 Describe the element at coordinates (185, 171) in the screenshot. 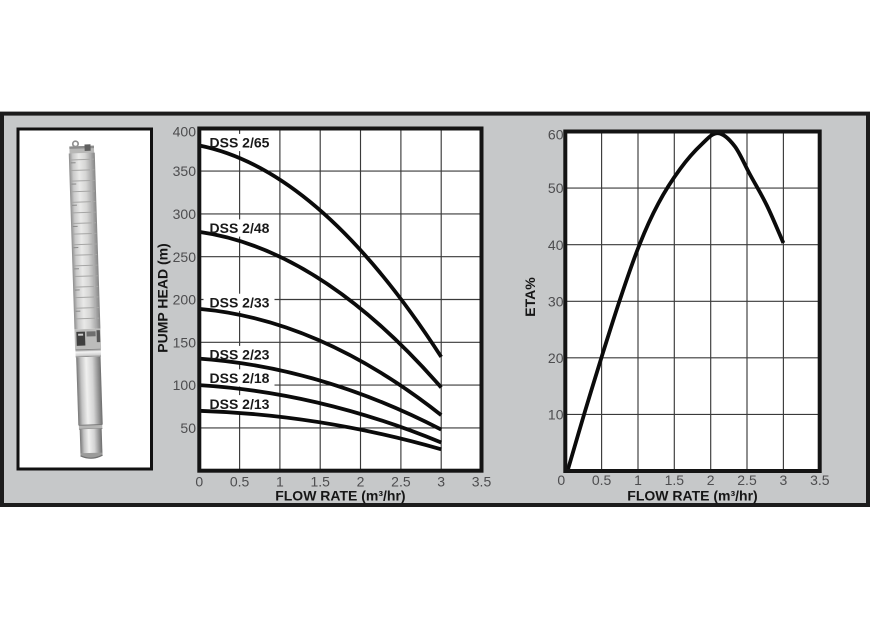

I see `svg-text: 350` at that location.